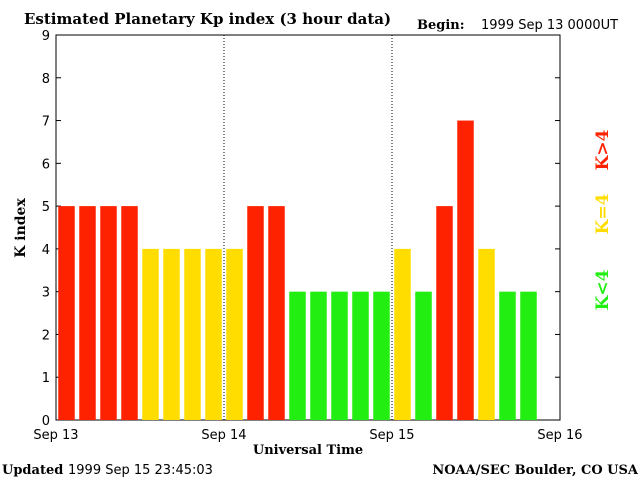 This screenshot has height=480, width=640. Describe the element at coordinates (535, 470) in the screenshot. I see `source-credit: NOAA/SEC Boulder, CO USA` at that location.